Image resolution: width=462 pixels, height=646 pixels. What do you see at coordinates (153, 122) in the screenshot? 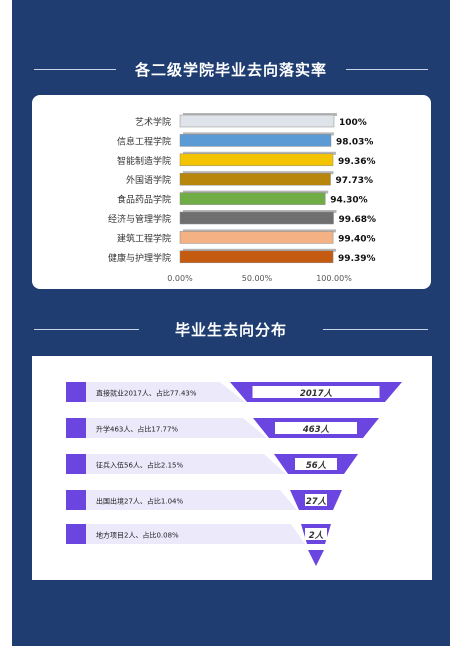
I see `bar-category-label: 艺术学院` at bounding box center [153, 122].